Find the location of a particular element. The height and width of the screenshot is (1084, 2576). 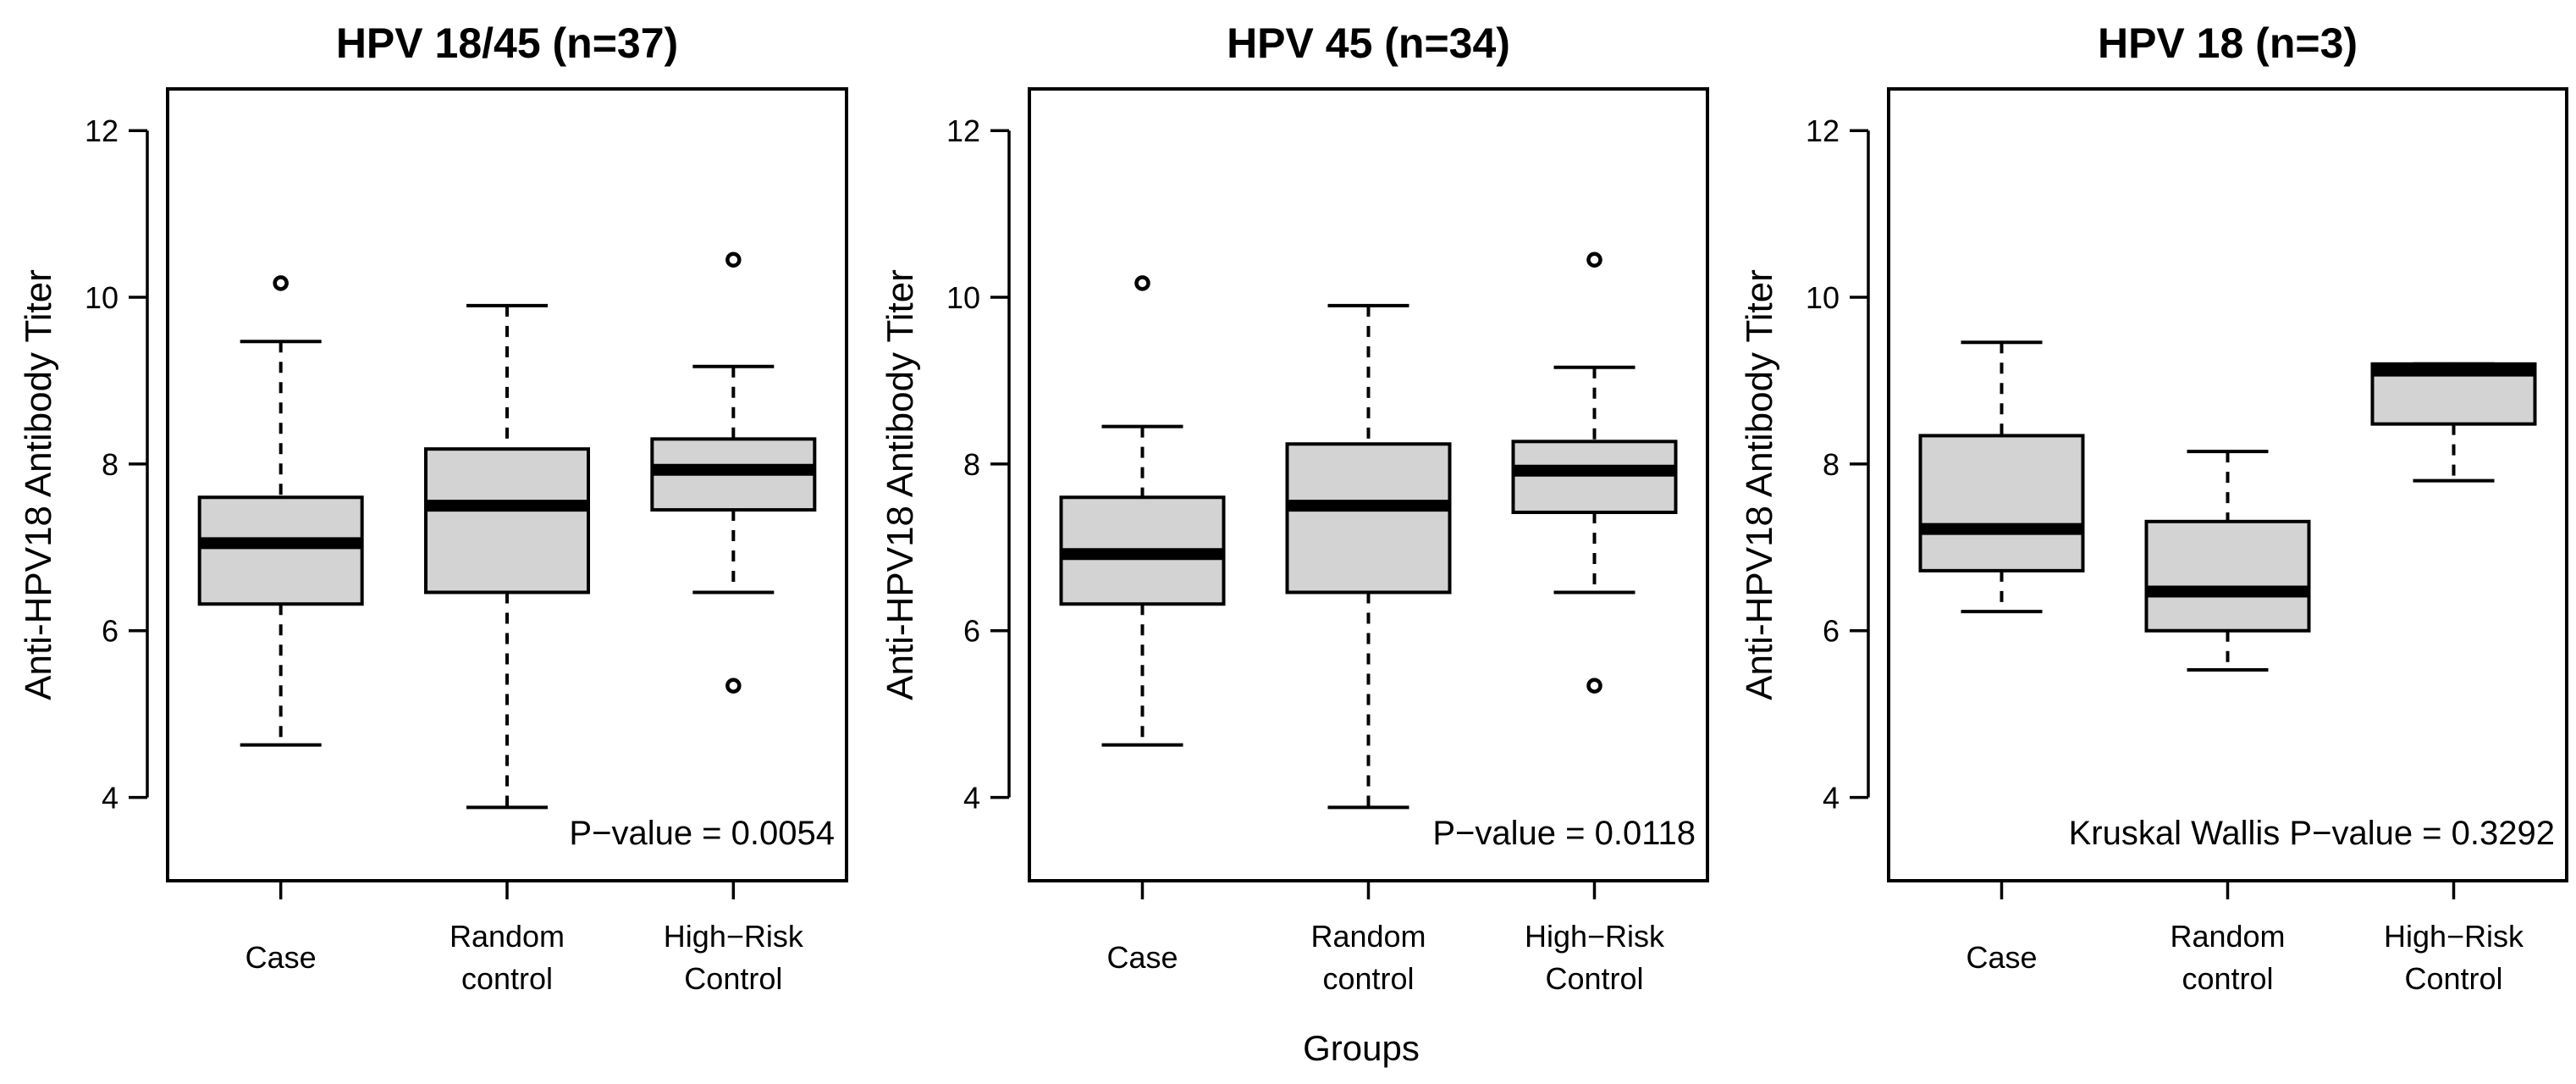

panel-title: HPV 18 (n=3) is located at coordinates (2228, 43).